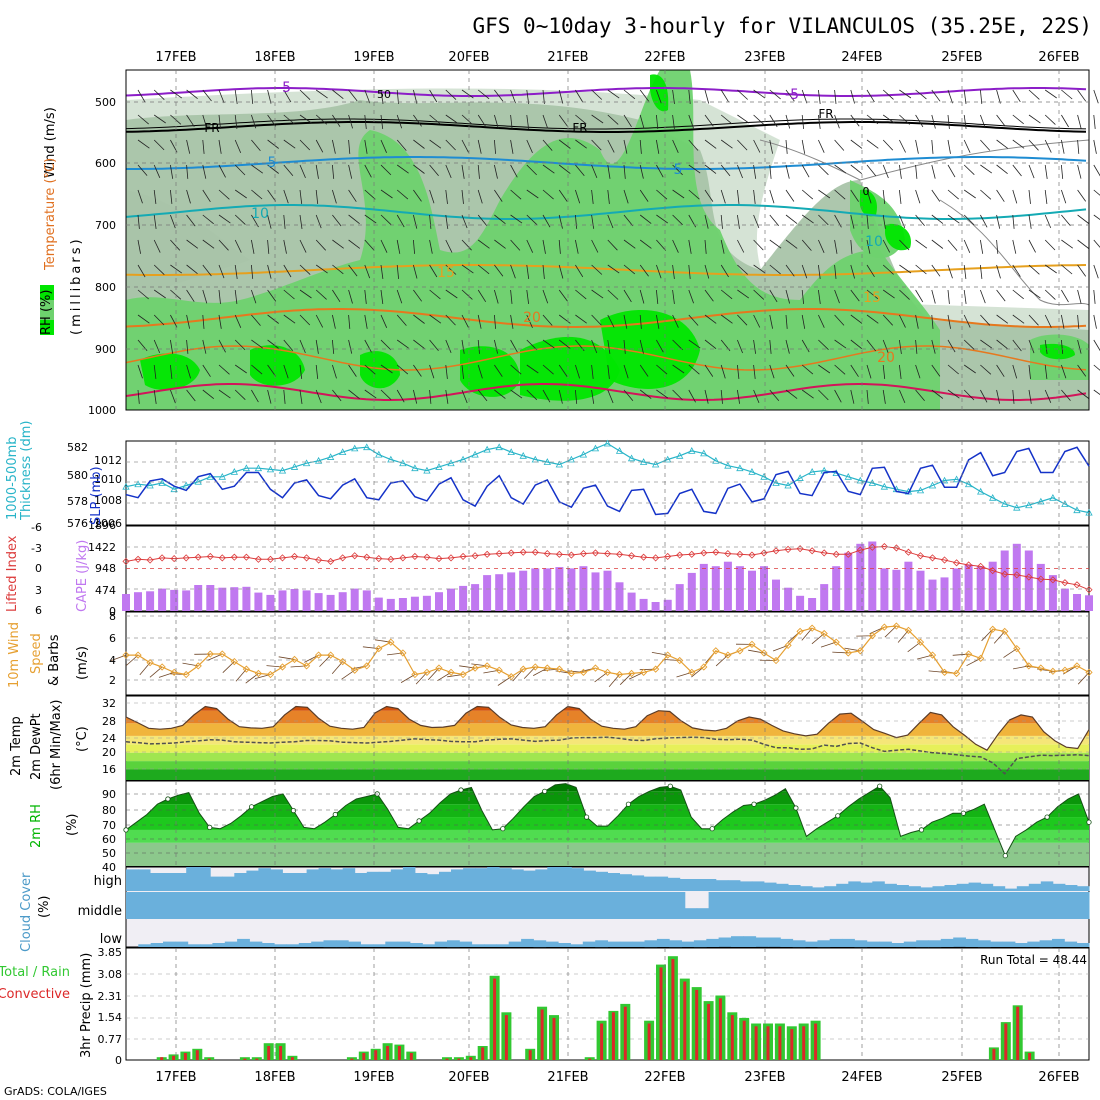  Describe the element at coordinates (38, 610) in the screenshot. I see `ytick-li-6: 6` at that location.